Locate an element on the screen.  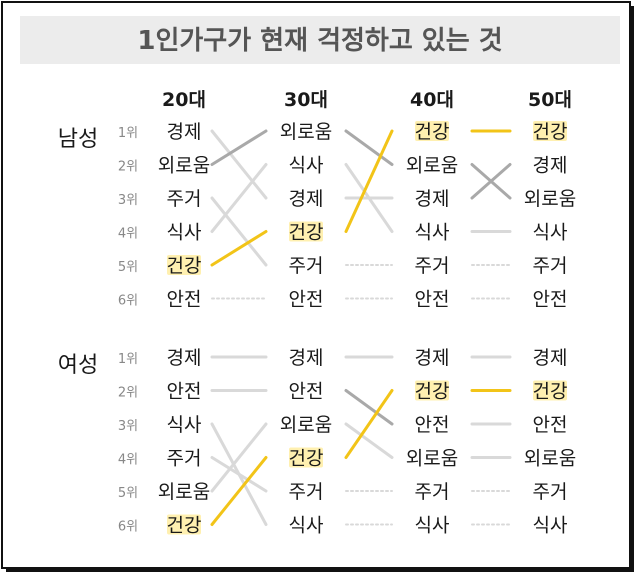
bottom-shadow is located at coordinates (320, 570).